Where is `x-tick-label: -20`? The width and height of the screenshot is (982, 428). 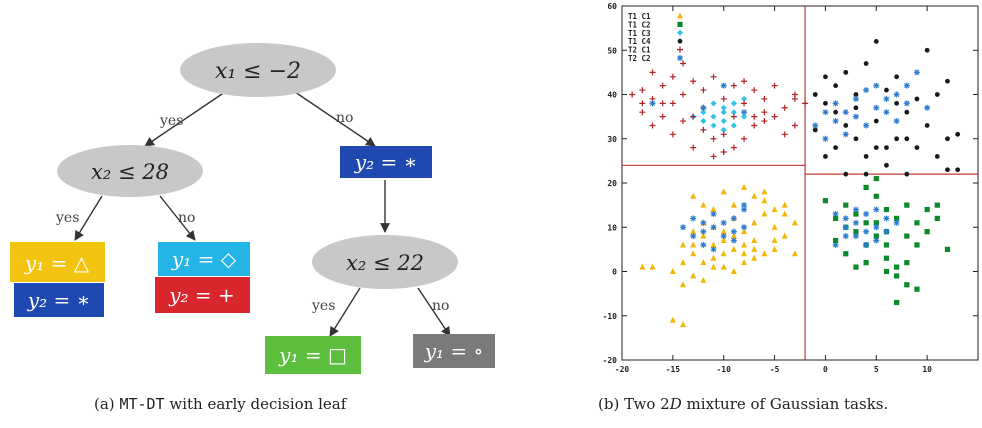
x-tick-label: -20 is located at coordinates (622, 369).